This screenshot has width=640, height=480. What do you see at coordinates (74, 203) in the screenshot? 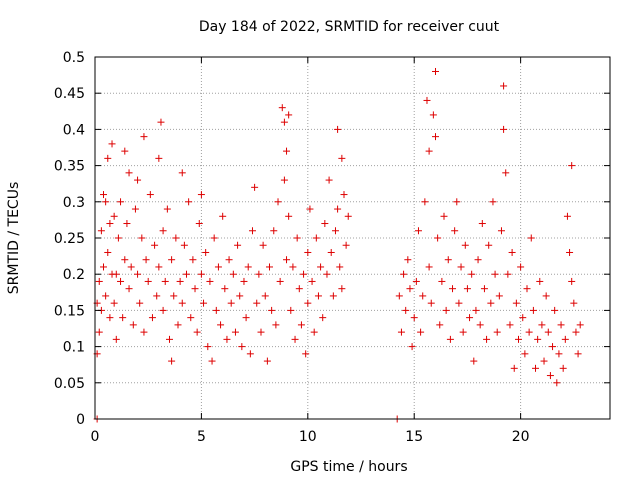
I see `y-tick-label: 0.3` at bounding box center [74, 203].